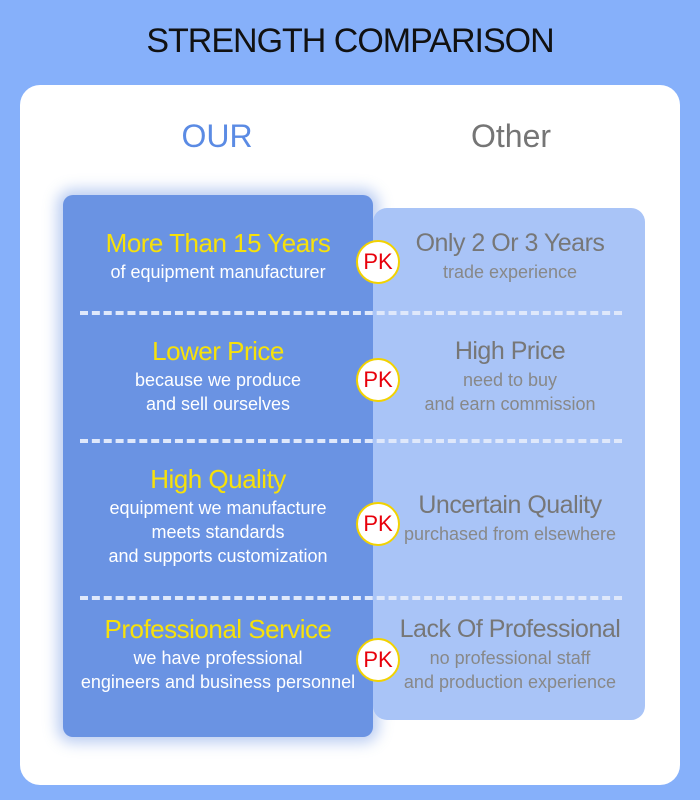  I want to click on other-cell: Only 2 Or 3 Years trade experience, so click(510, 255).